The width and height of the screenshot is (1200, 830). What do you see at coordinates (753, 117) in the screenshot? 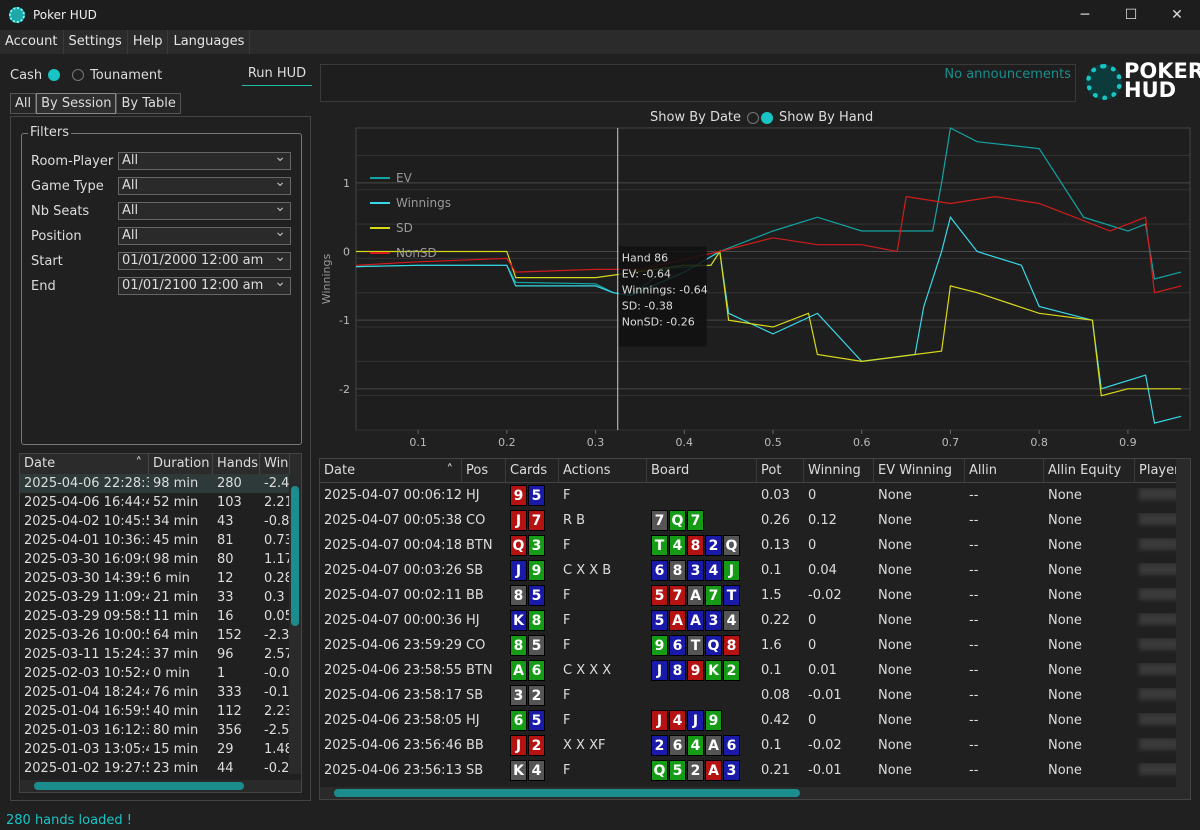
I see `show-by-date-radio` at bounding box center [753, 117].